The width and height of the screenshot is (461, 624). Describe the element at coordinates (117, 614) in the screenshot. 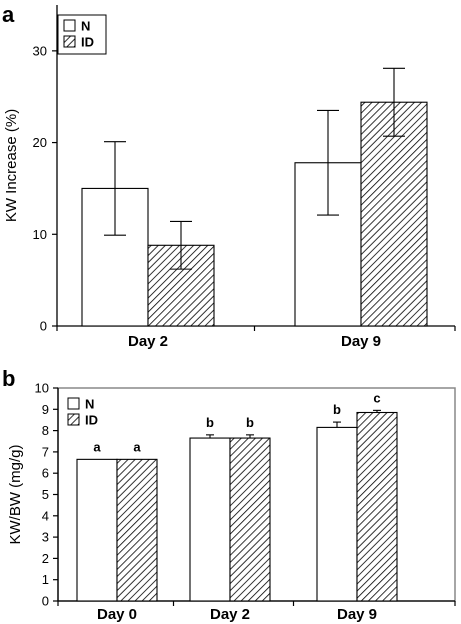

I see `x-category-label: Day 0` at that location.